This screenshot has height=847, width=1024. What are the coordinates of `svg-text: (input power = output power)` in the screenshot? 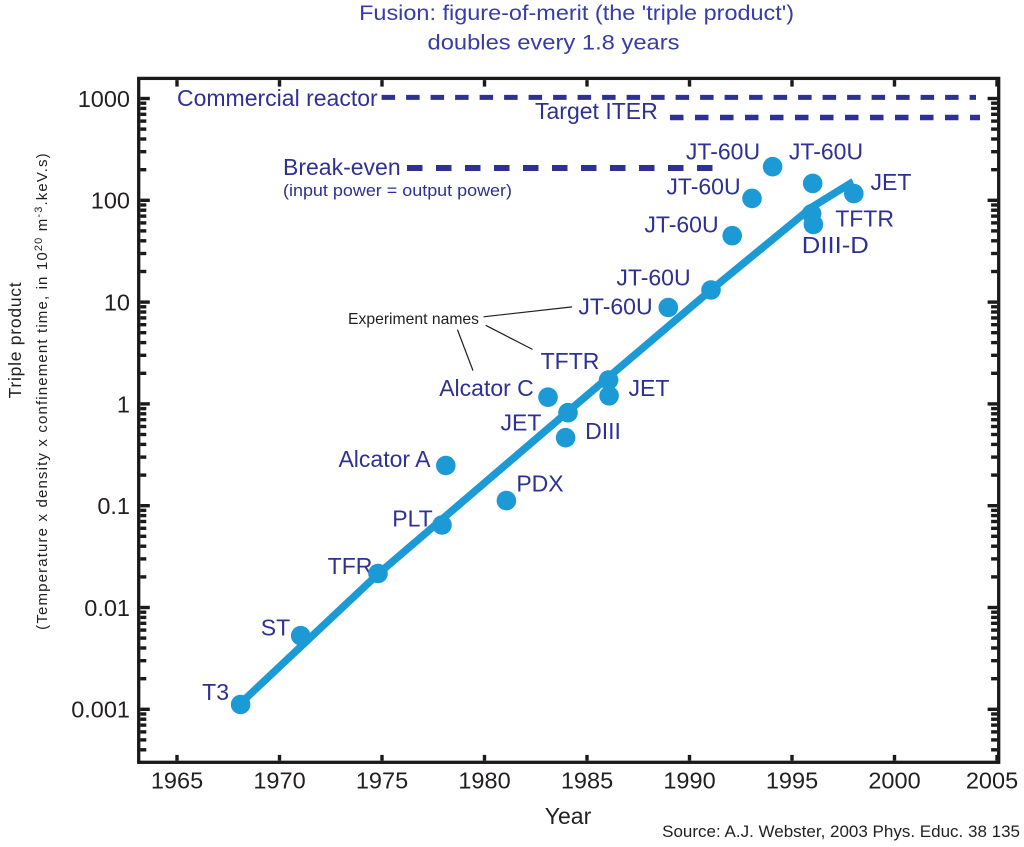 It's located at (397, 191).